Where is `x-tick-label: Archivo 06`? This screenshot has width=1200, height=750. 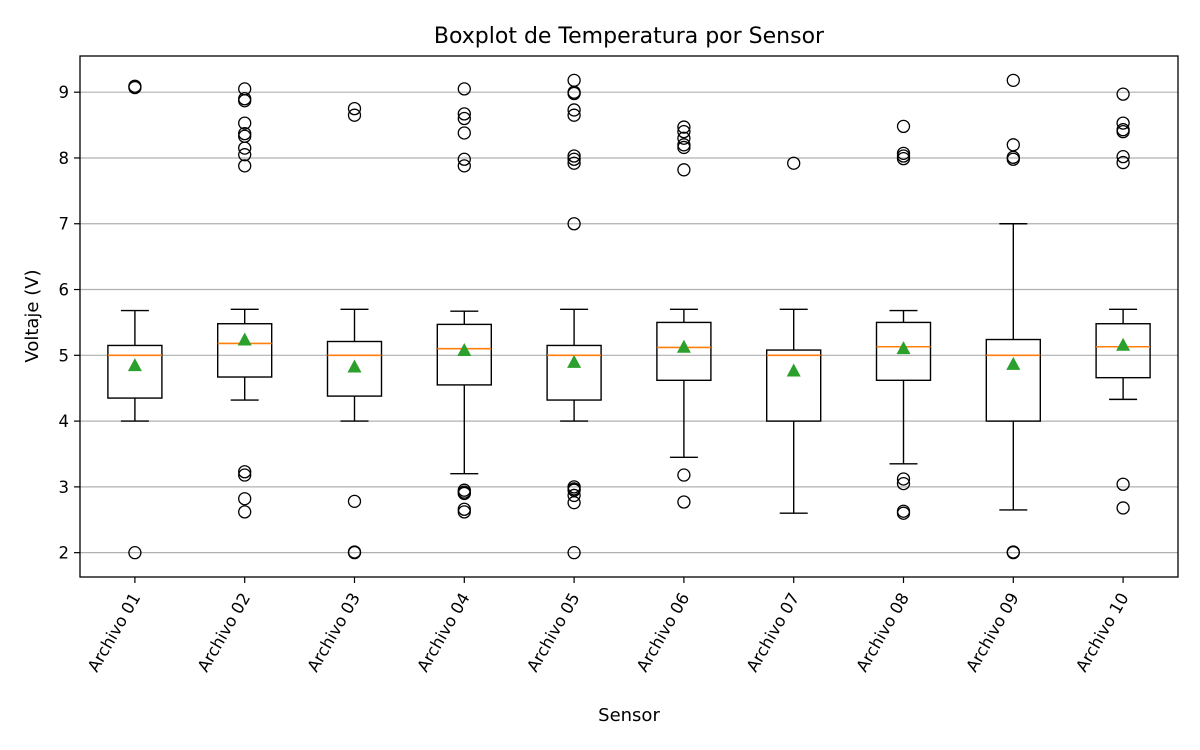
x-tick-label: Archivo 06 is located at coordinates (663, 633).